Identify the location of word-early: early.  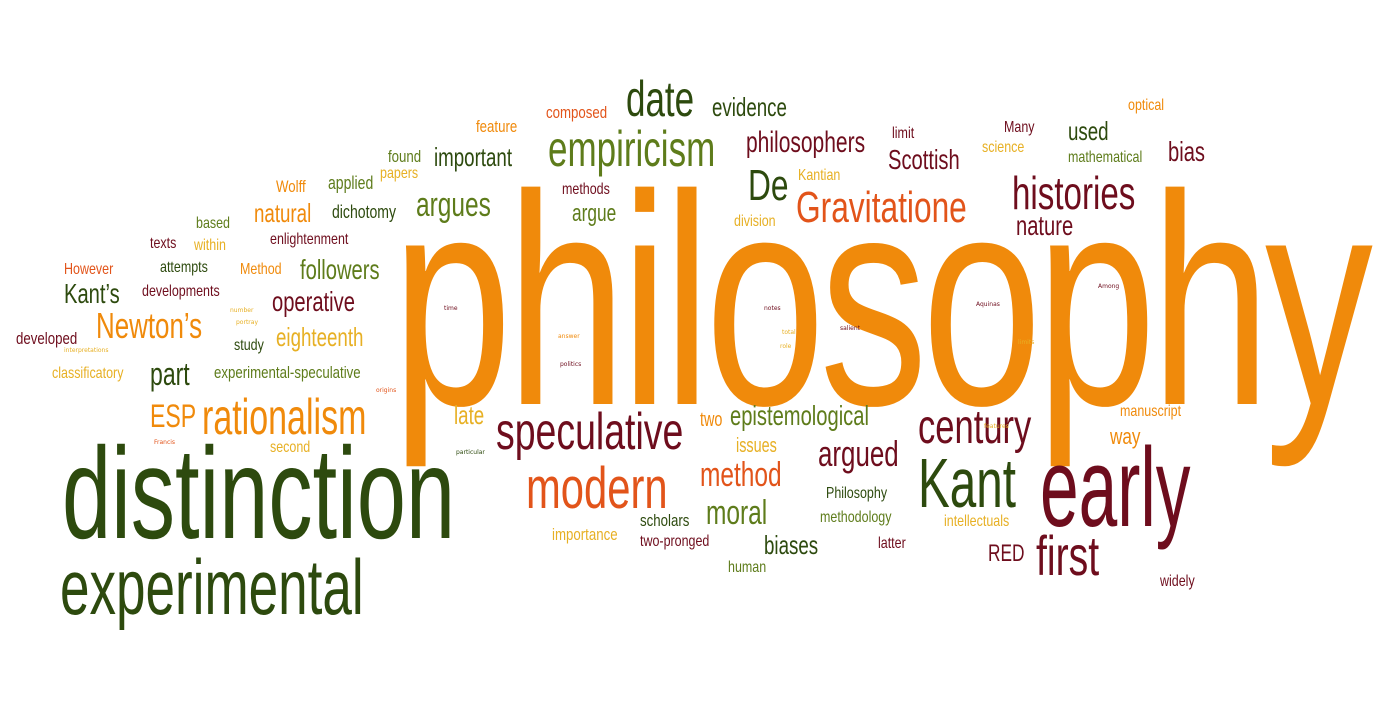
(1115, 487).